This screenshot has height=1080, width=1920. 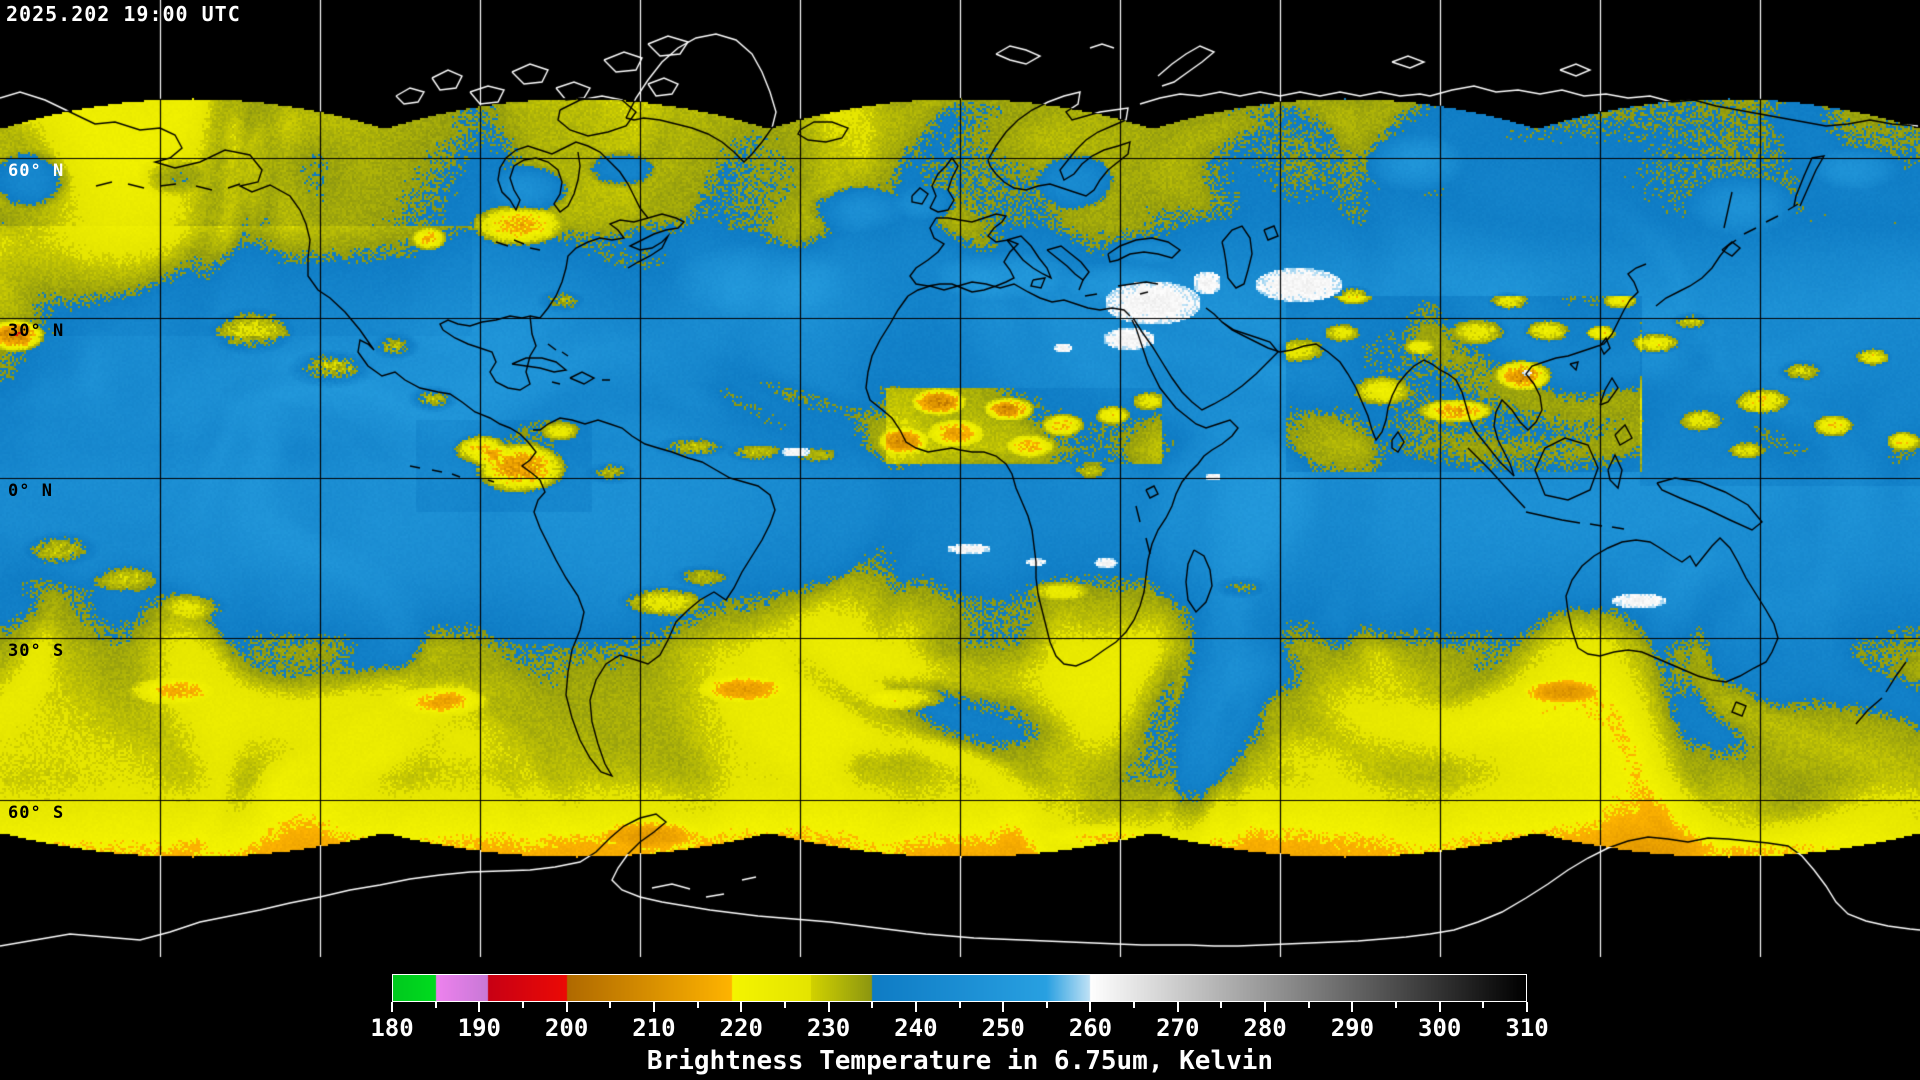 What do you see at coordinates (960, 1061) in the screenshot?
I see `colorbar-caption: Brightness Temperature in 6.75um, Kelvin` at bounding box center [960, 1061].